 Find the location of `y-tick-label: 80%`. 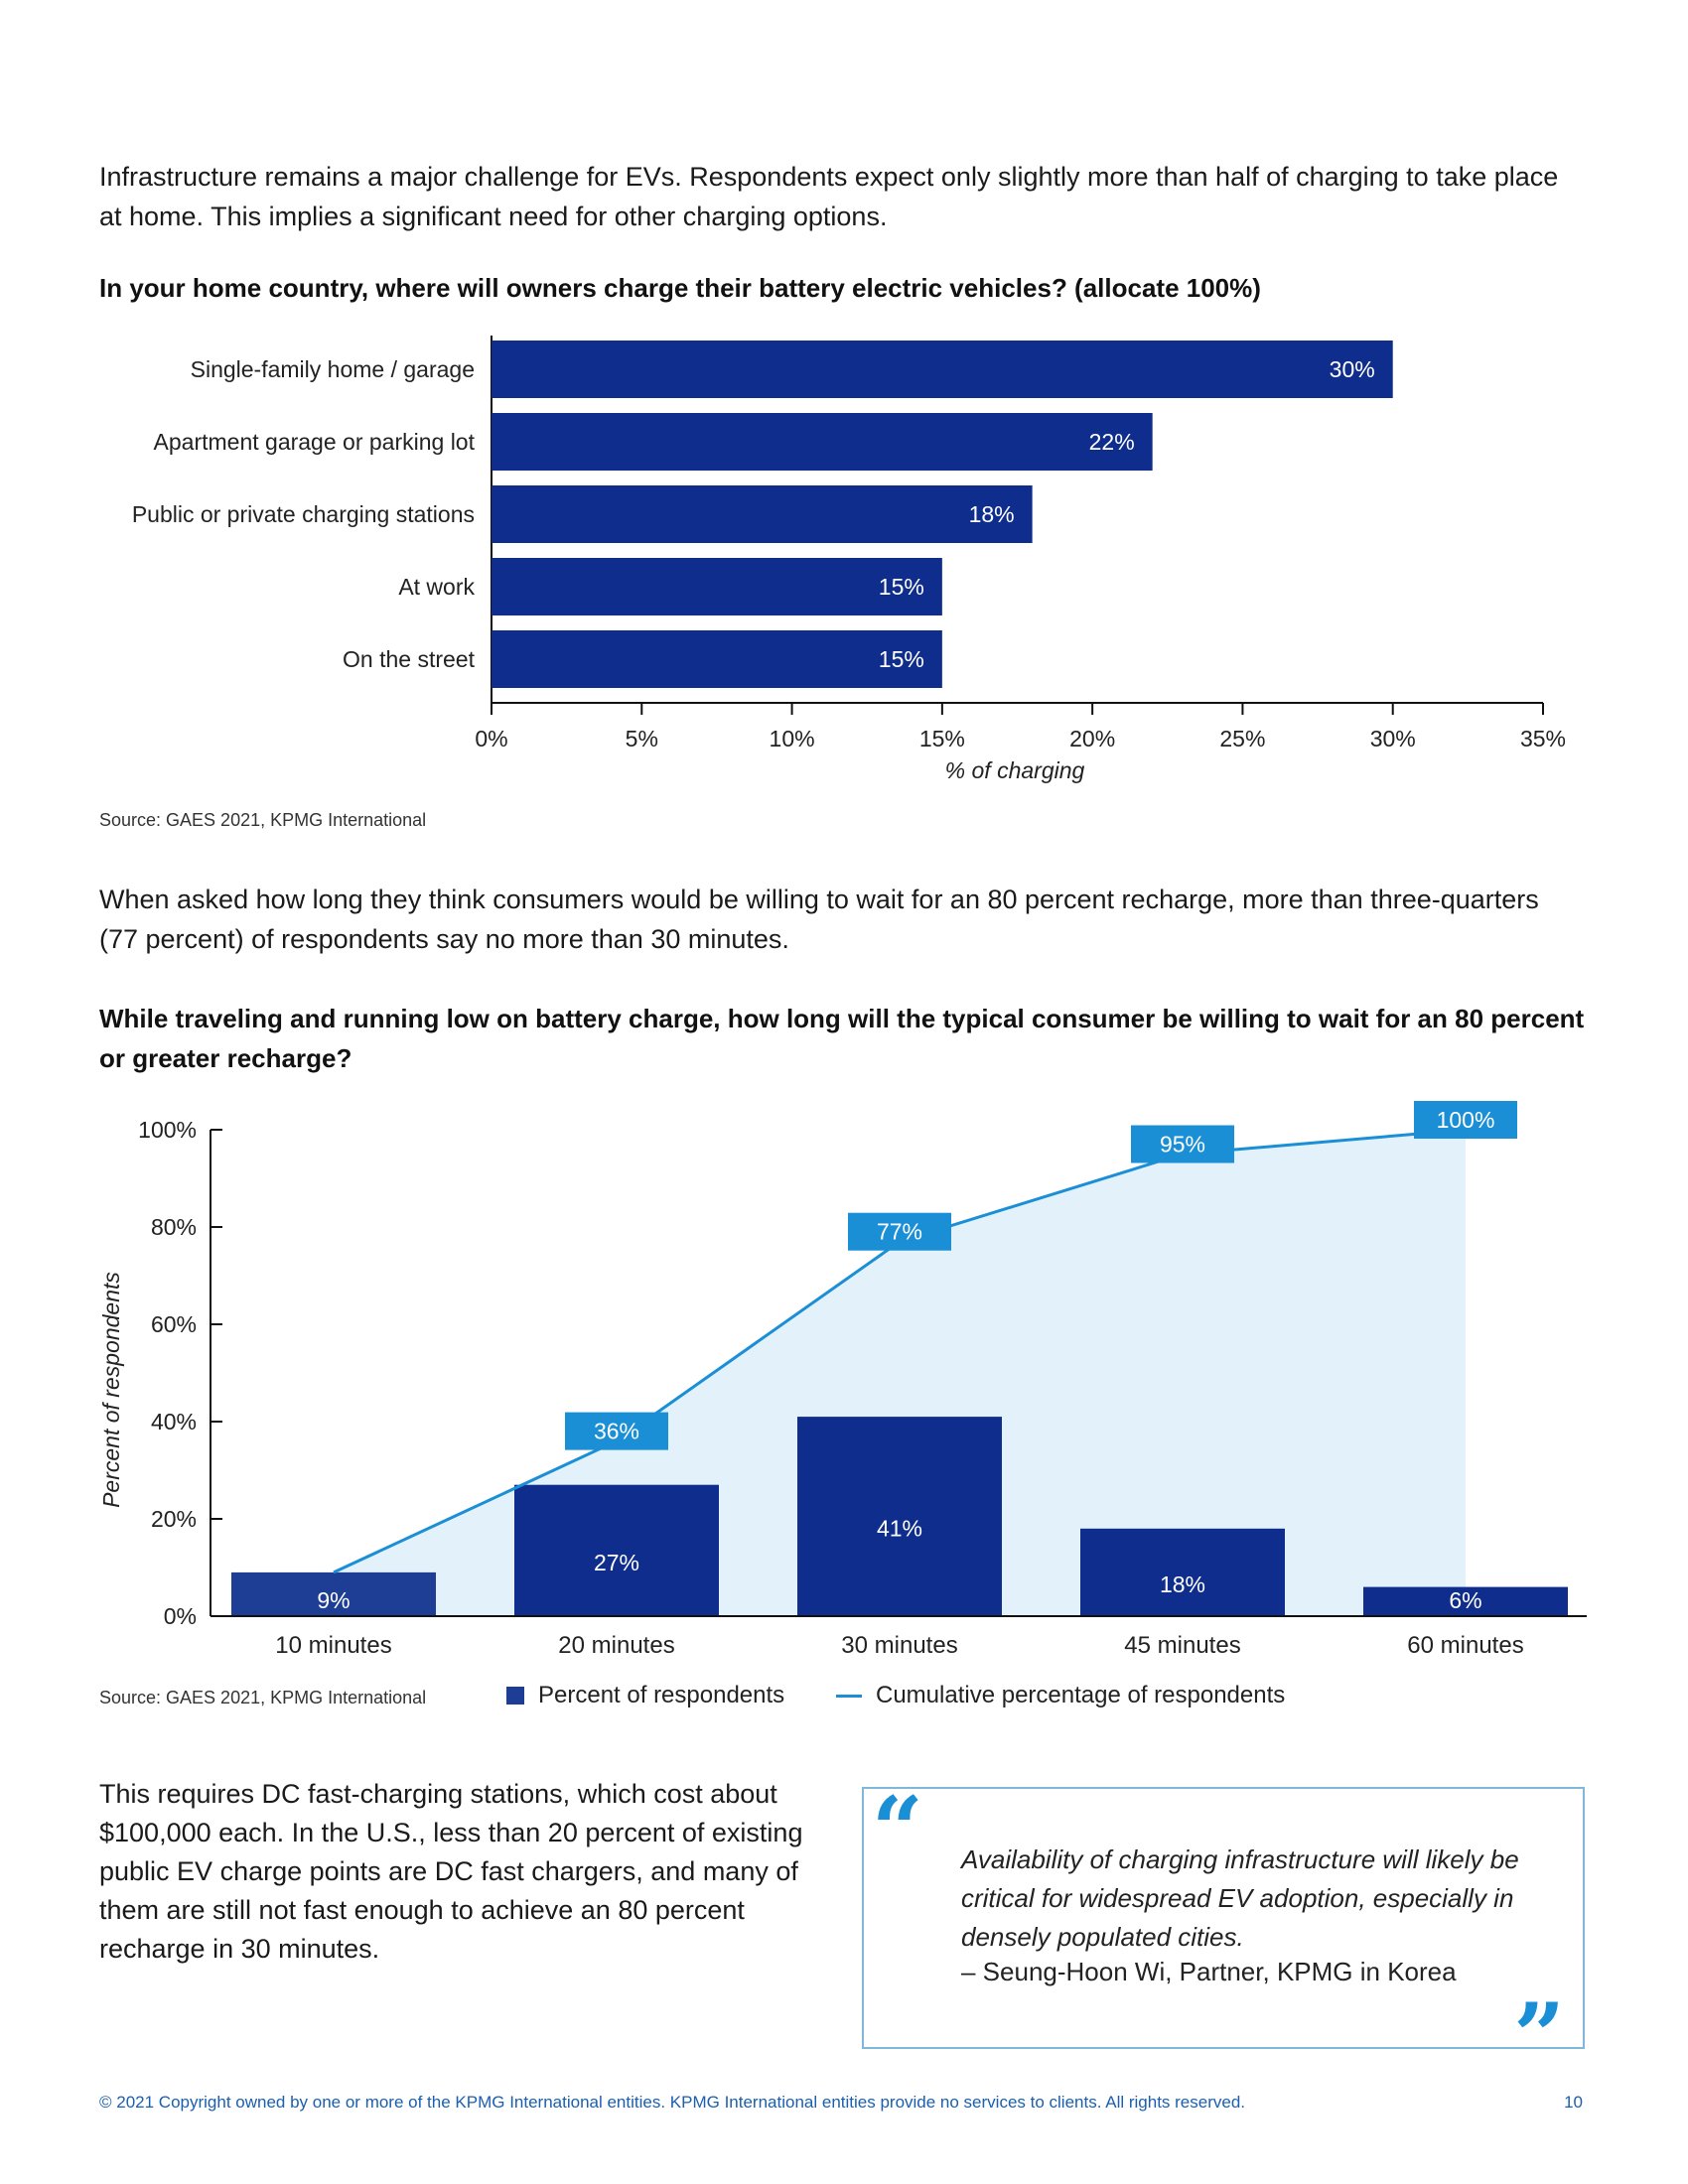

y-tick-label: 80% is located at coordinates (174, 1227).